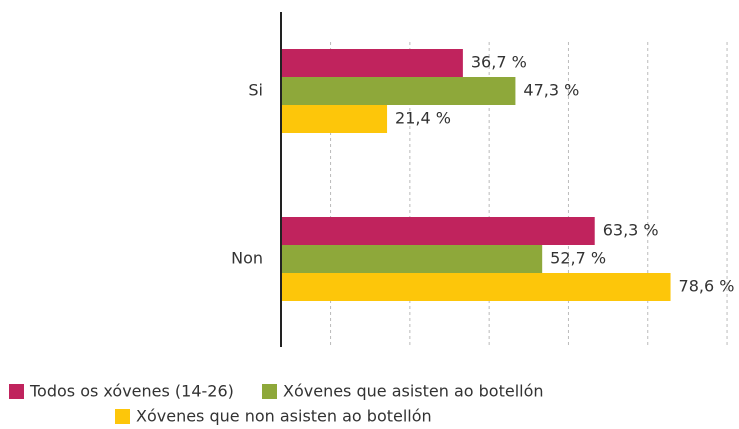 The width and height of the screenshot is (739, 429). What do you see at coordinates (499, 62) in the screenshot?
I see `value-label: 36,7 %` at bounding box center [499, 62].